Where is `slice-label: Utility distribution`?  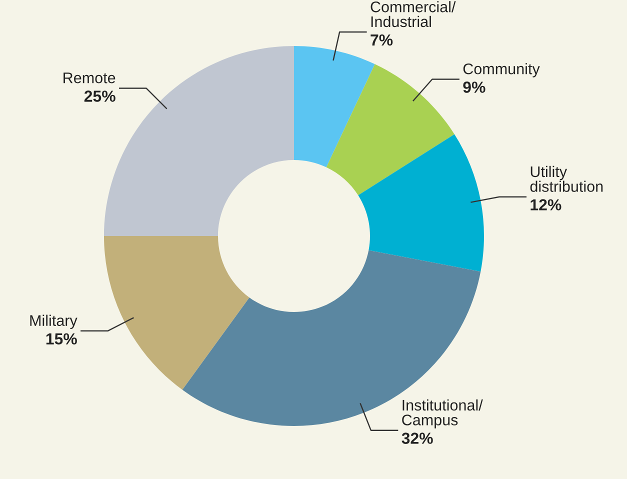 slice-label: Utility distribution is located at coordinates (566, 179).